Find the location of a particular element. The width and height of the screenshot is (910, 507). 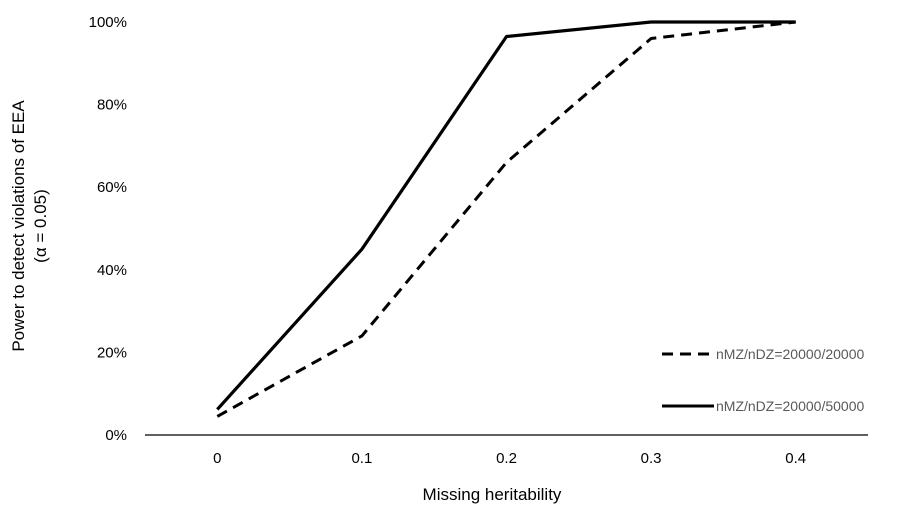

x-axis-title: Missing heritability is located at coordinates (492, 494).